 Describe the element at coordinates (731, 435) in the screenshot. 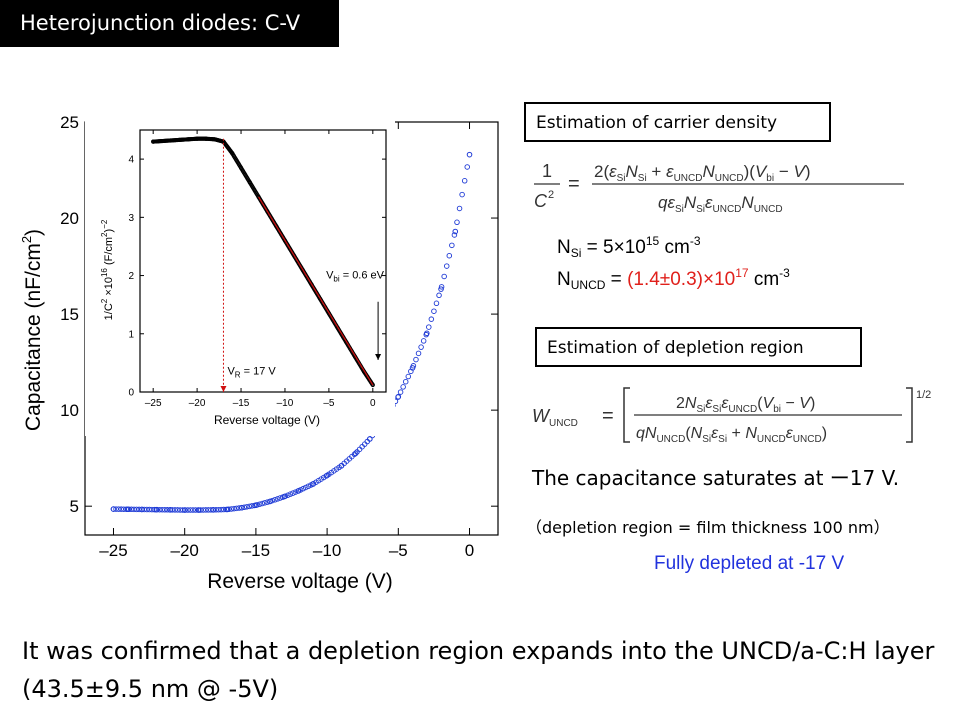

I see `svg-text: qNUNCD(NSiεSi + NUNCDεUNCD)` at that location.